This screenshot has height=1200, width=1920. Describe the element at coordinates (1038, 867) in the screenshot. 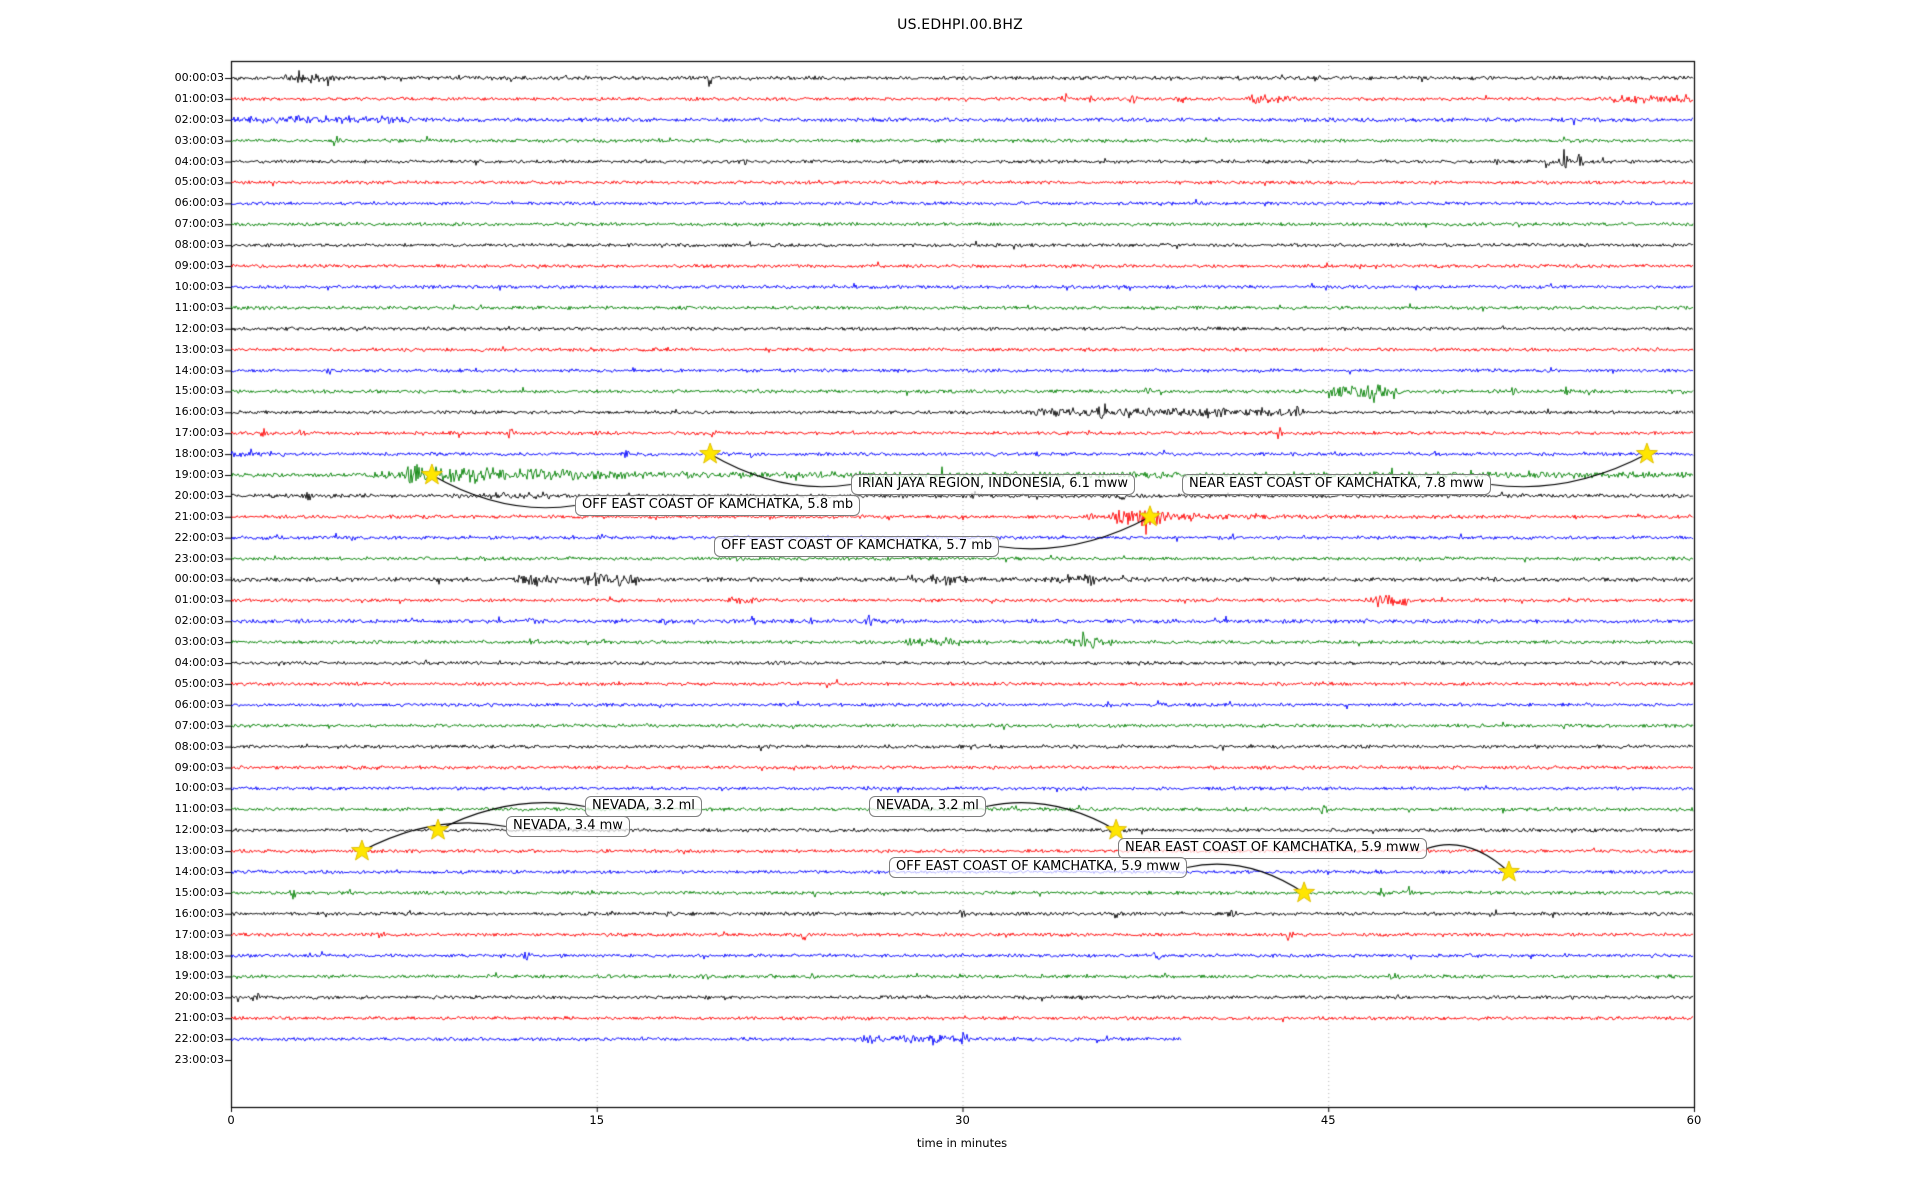

I see `event-annotation: OFF EAST COAST OF KAMCHATKA, 5.9 mww` at that location.